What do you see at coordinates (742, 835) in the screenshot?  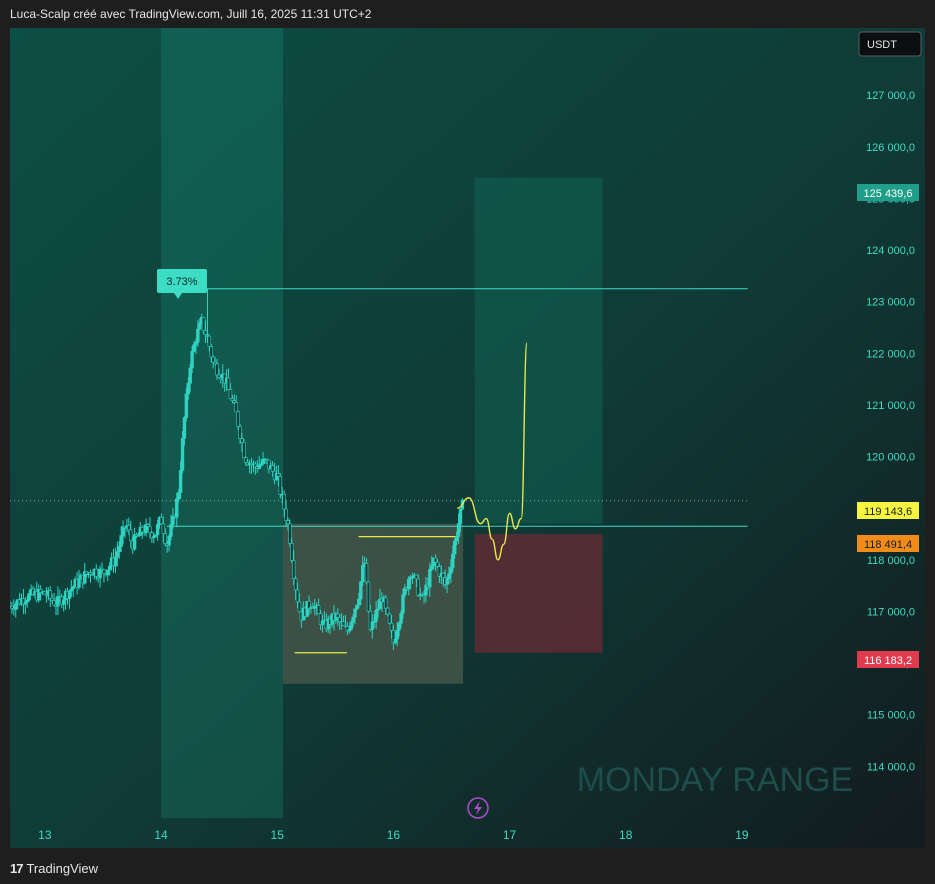 I see `x-tick-label: 19` at bounding box center [742, 835].